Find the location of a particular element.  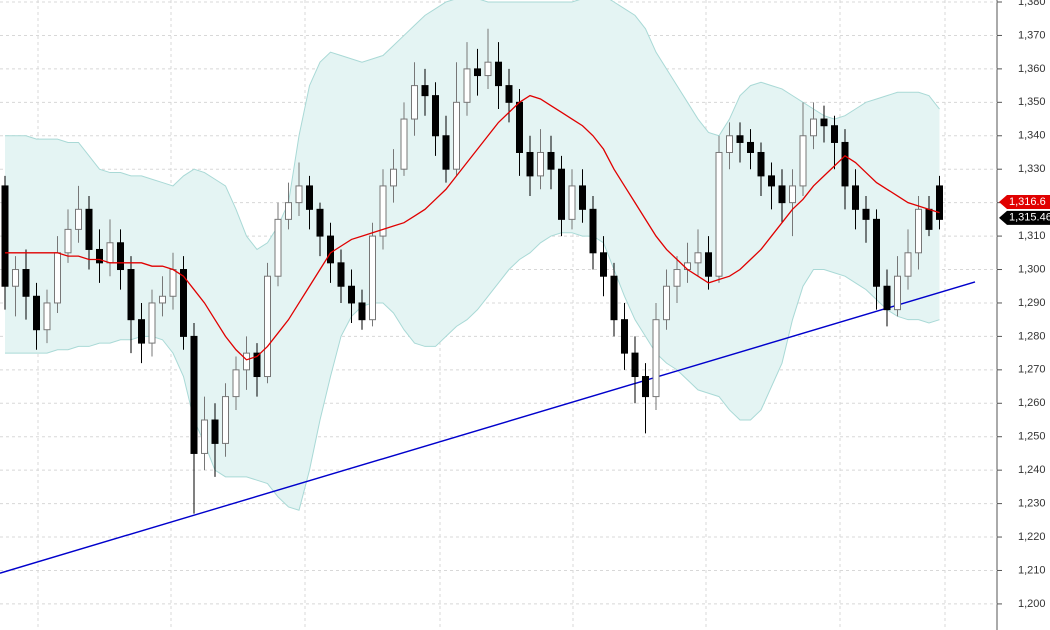

y-tick-label: 1,380 is located at coordinates (1032, 4).